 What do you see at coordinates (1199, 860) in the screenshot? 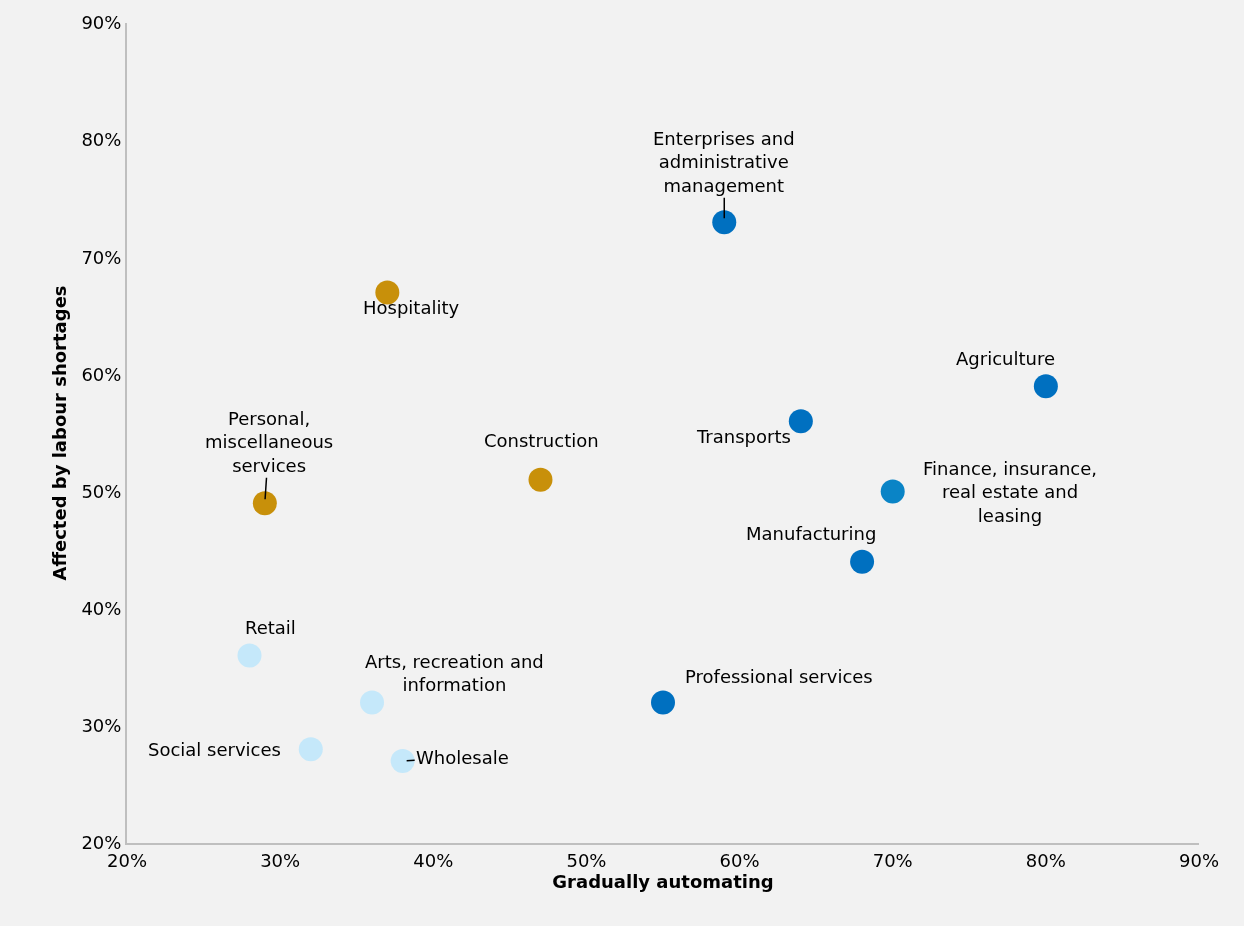
I see `x-tick-label: 90%` at bounding box center [1199, 860].